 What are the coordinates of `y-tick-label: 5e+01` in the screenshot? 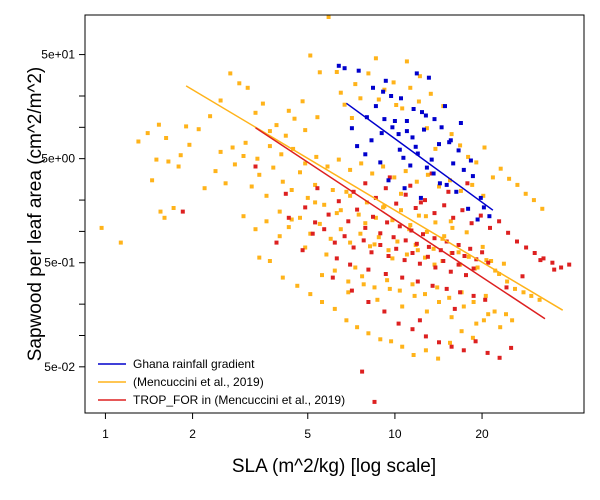 It's located at (58, 55).